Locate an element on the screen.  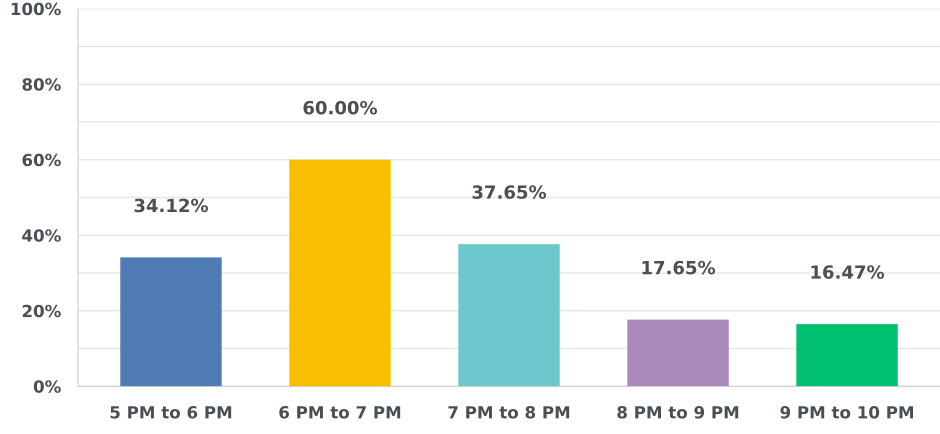
x-tick-label: 9 PM to 10 PM is located at coordinates (847, 412).